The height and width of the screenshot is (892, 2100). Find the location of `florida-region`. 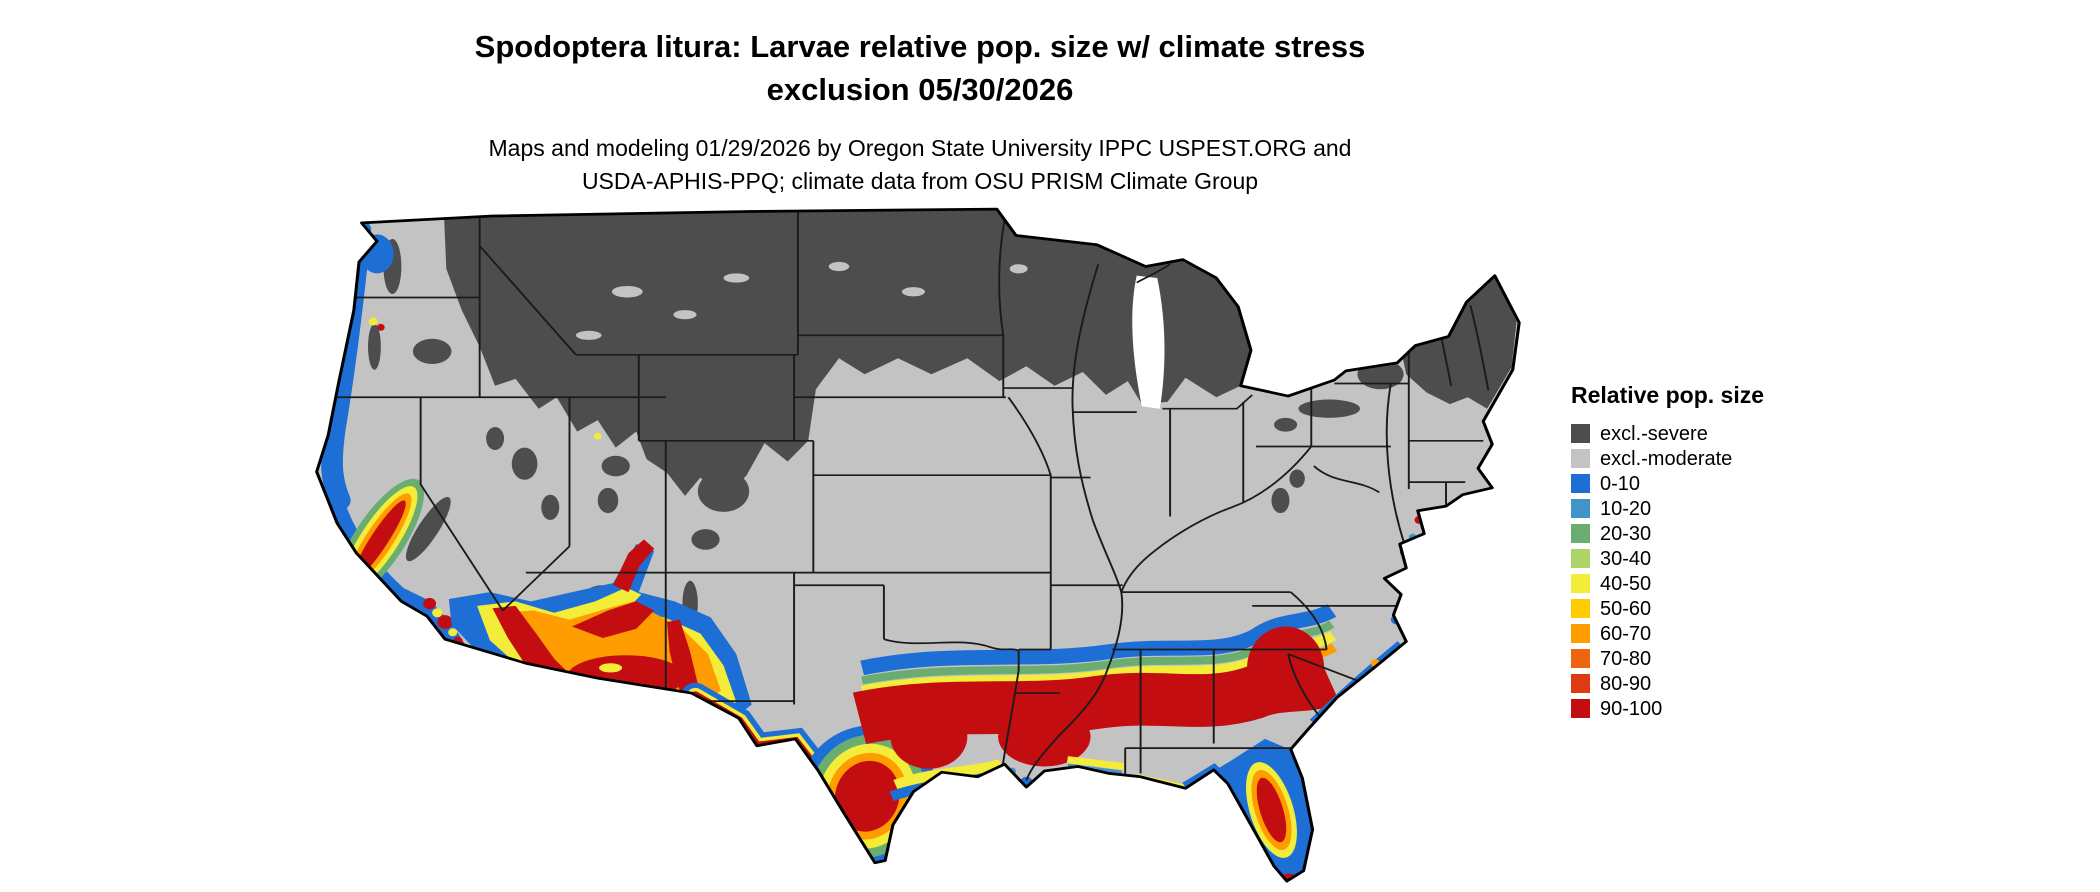

florida-region is located at coordinates (1247, 810).